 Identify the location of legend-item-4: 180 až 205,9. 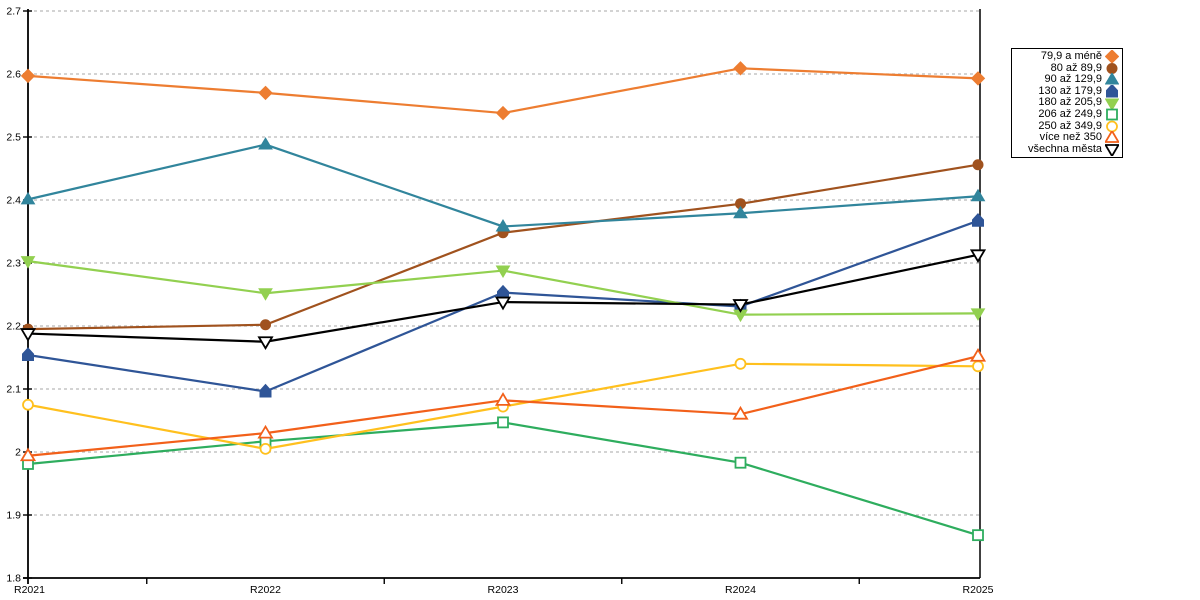
(1066, 103).